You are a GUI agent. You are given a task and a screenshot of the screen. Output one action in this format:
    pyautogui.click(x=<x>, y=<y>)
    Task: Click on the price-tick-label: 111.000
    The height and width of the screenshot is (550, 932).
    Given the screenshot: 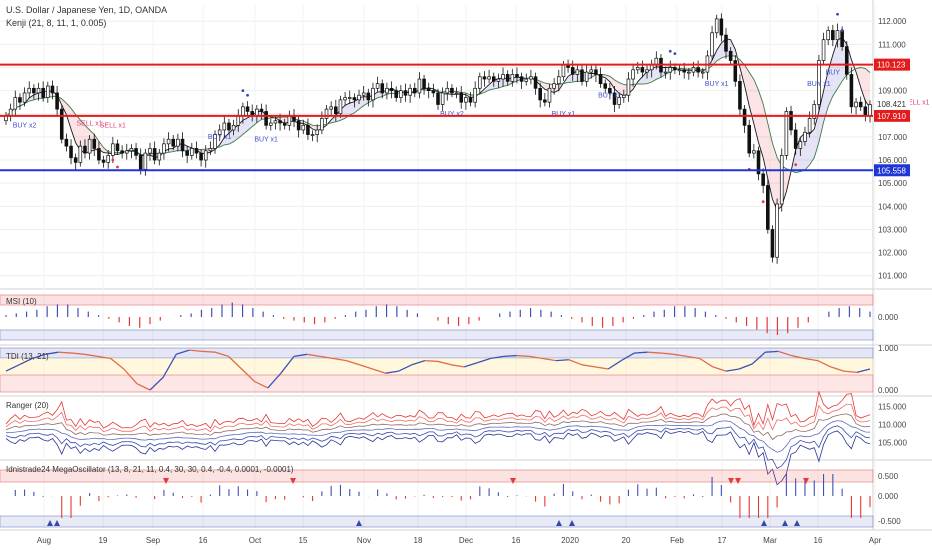 What is the action you would take?
    pyautogui.click(x=892, y=44)
    